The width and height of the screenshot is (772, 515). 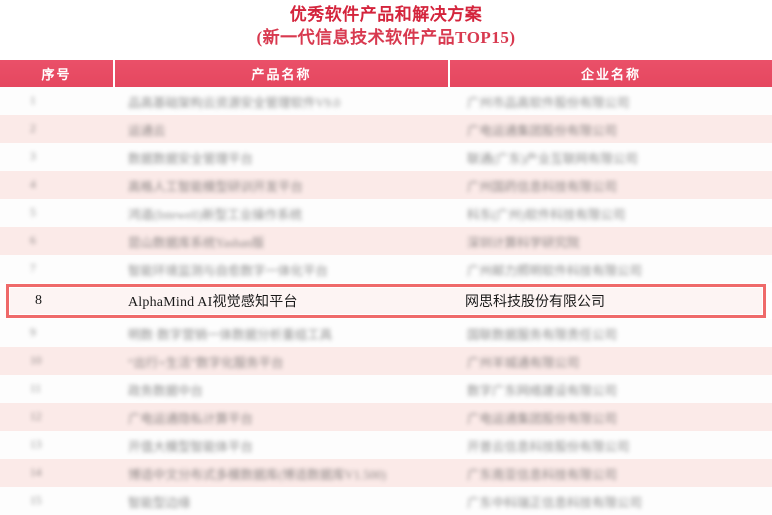 I want to click on cell-product-name: 运通云, so click(x=147, y=130).